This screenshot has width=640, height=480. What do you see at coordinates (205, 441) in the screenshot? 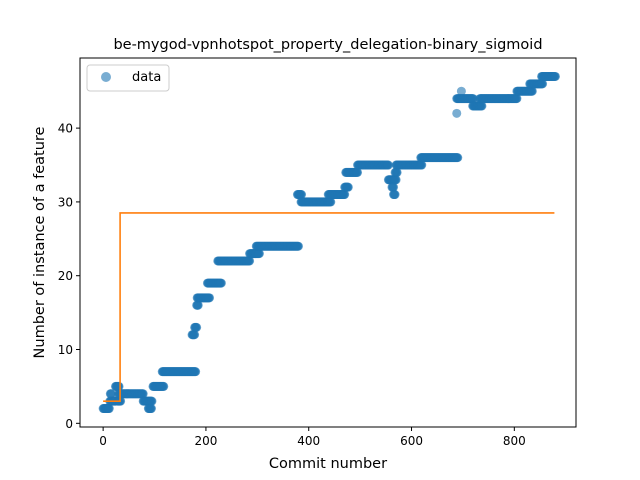
I see `x-tick-label: 200` at bounding box center [205, 441].